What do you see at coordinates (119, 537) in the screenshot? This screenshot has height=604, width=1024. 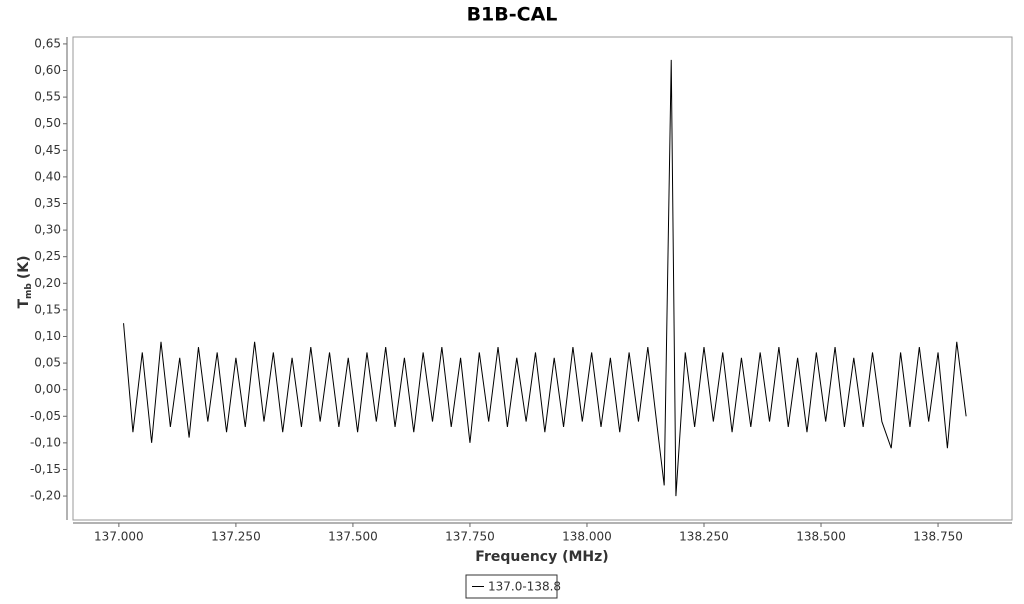 I see `x-tick-label: 137.000` at bounding box center [119, 537].